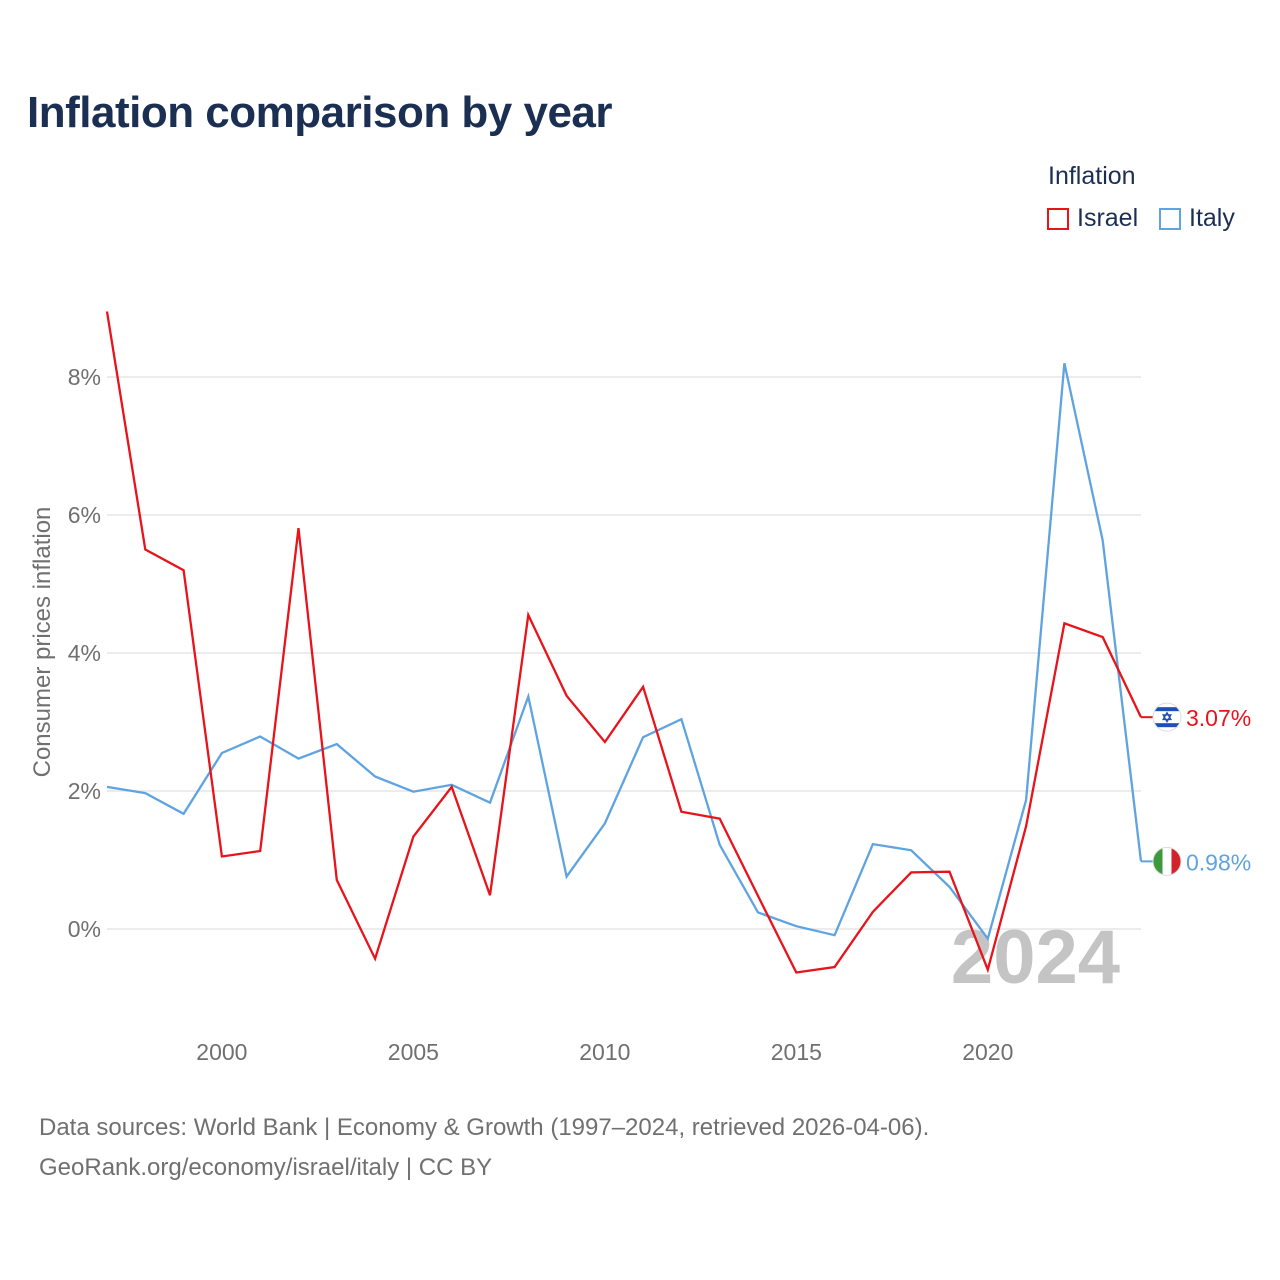 The image size is (1280, 1280). What do you see at coordinates (1108, 218) in the screenshot?
I see `legend-label-israel: Israel` at bounding box center [1108, 218].